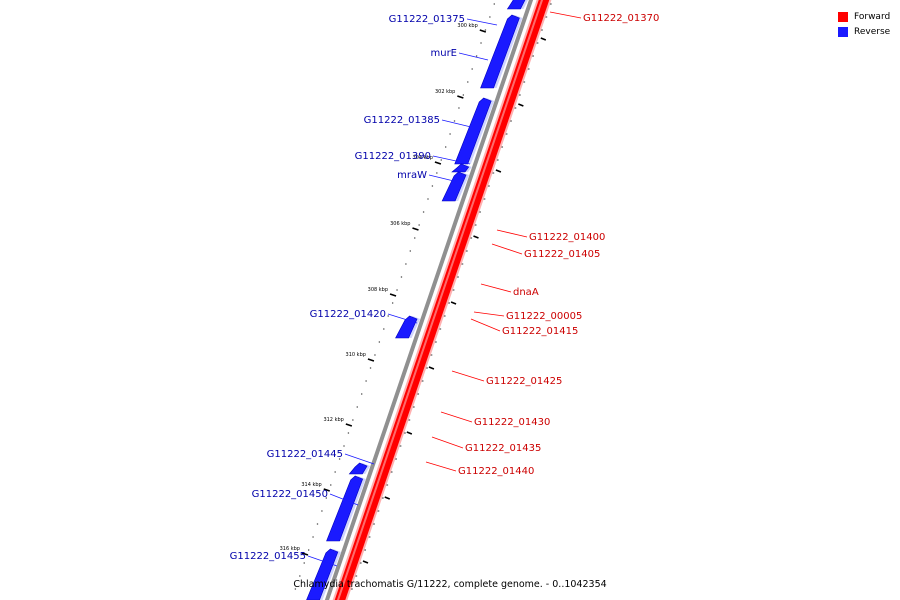 This screenshot has width=900, height=600. Describe the element at coordinates (544, 316) in the screenshot. I see `forward-gene-label: G11222_00005` at that location.